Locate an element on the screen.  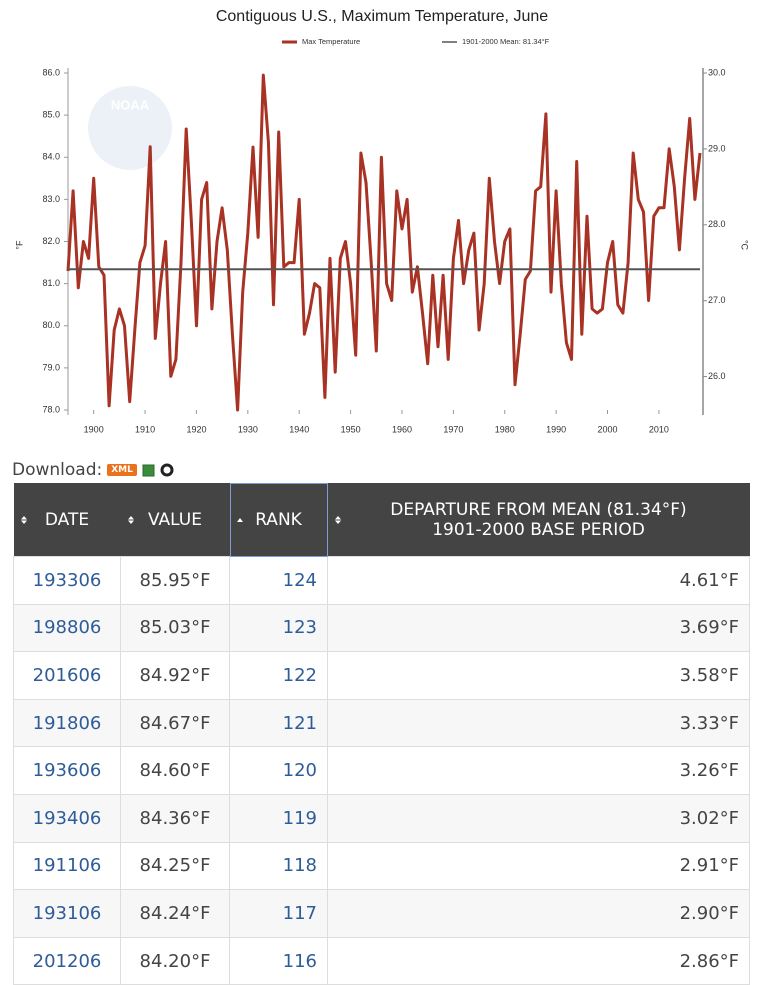
table-cell: 84.24°F is located at coordinates (175, 913).